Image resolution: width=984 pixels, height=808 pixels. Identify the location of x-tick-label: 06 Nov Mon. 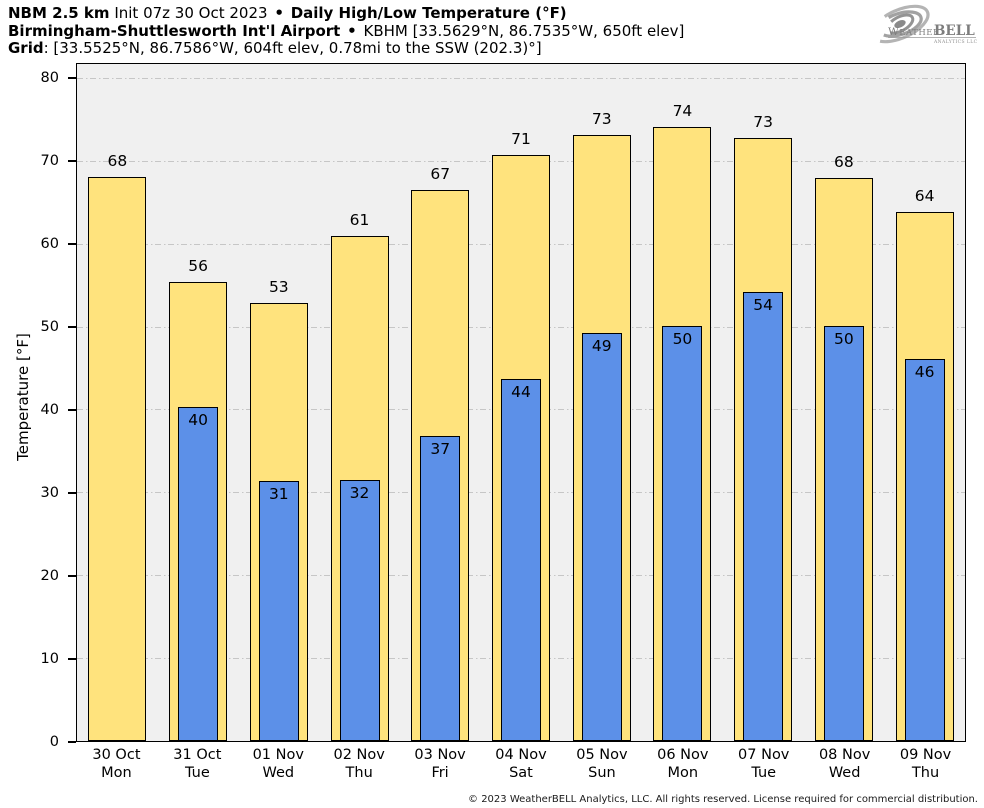
(682, 764).